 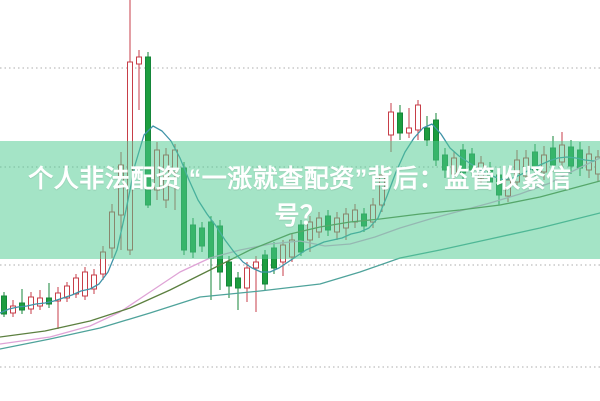 What do you see at coordinates (300, 216) in the screenshot?
I see `headline-line-2: 号？` at bounding box center [300, 216].